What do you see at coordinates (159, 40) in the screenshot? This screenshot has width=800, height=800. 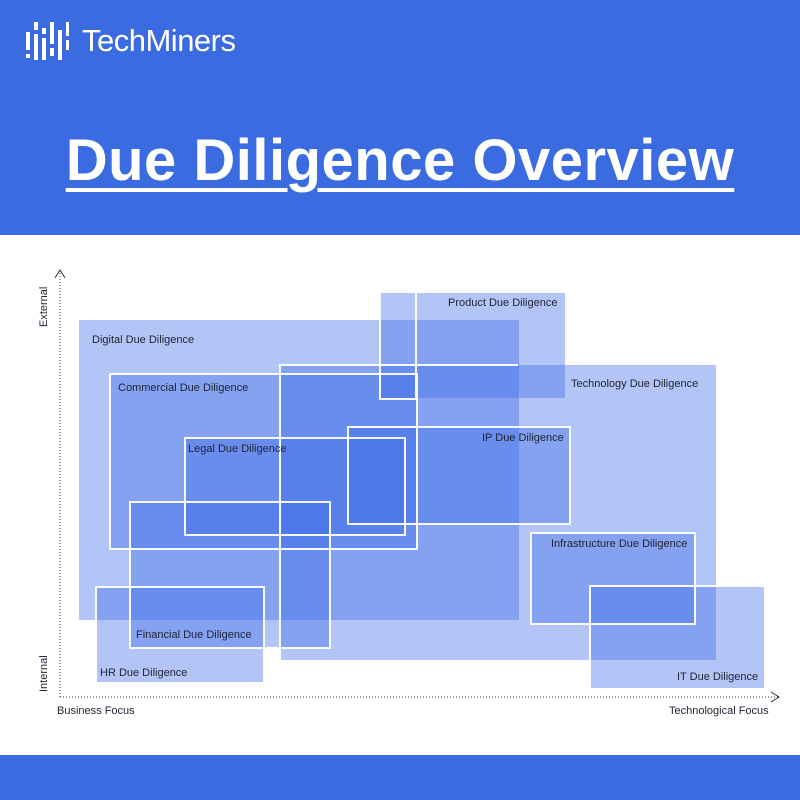 I see `brand-name: TechMiners` at bounding box center [159, 40].